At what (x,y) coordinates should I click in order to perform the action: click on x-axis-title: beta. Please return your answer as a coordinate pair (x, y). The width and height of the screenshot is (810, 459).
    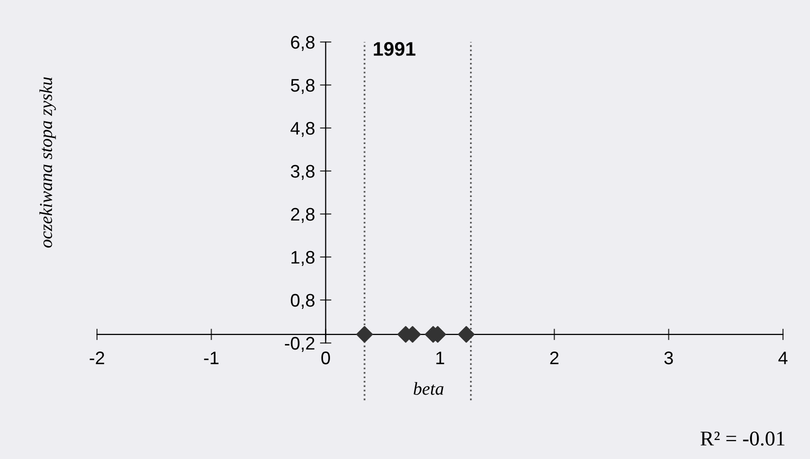
    Looking at the image, I should click on (429, 388).